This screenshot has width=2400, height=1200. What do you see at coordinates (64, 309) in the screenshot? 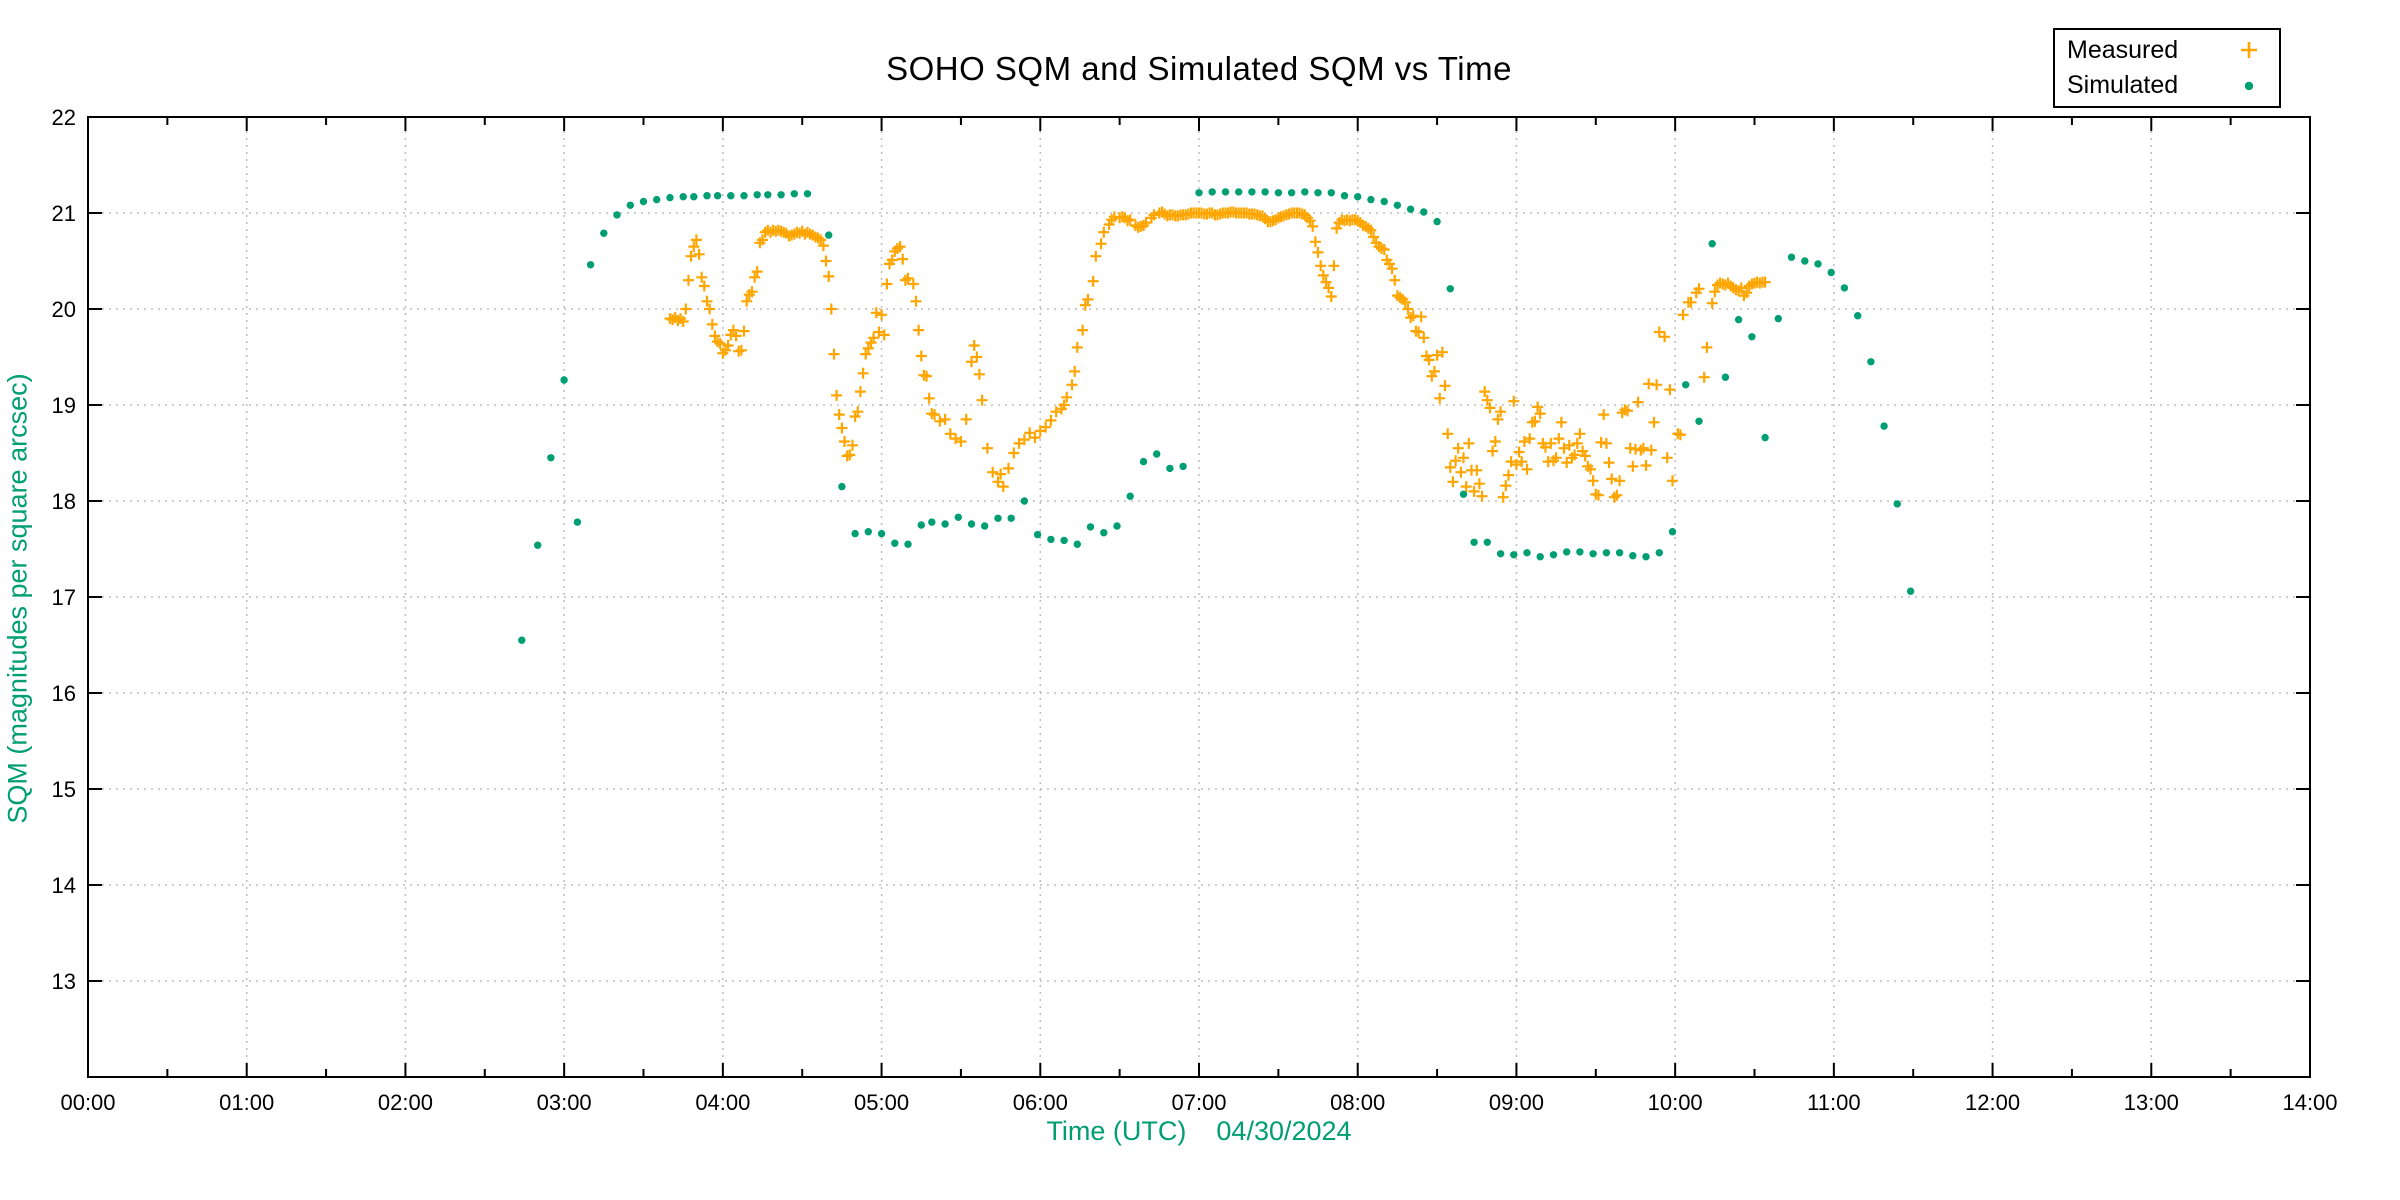
I see `svg-text: 20` at bounding box center [64, 309].